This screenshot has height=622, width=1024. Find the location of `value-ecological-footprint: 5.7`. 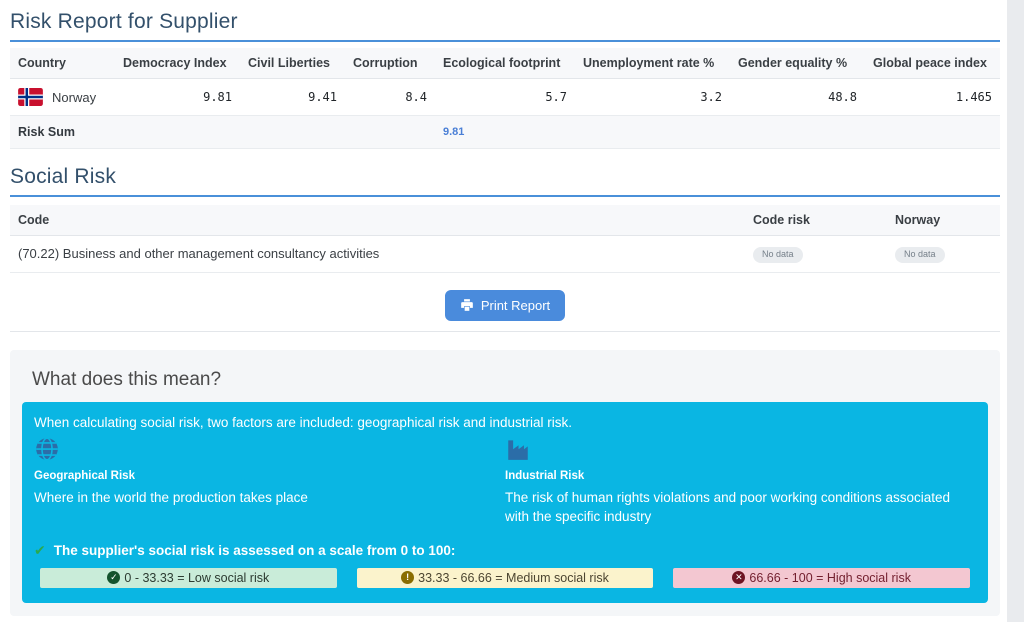

value-ecological-footprint: 5.7 is located at coordinates (505, 97).